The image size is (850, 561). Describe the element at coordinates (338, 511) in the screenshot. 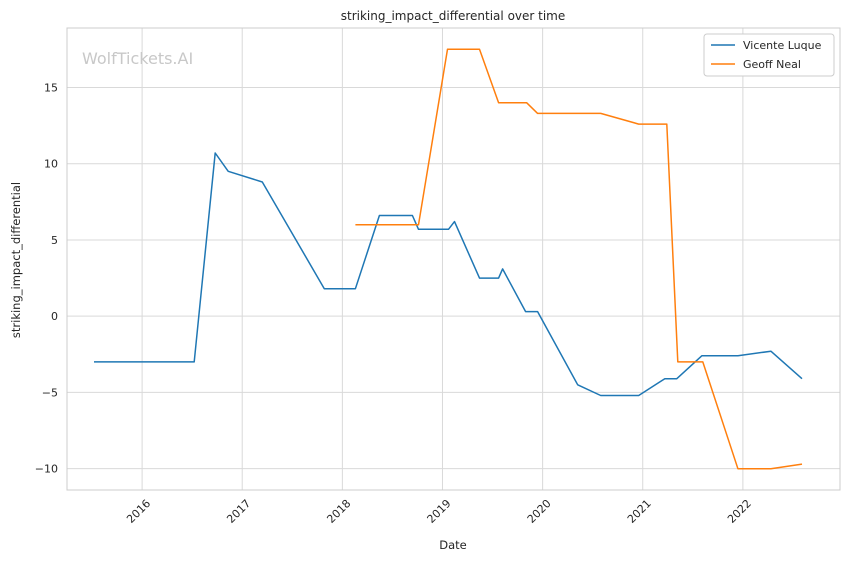

I see `x-tick-label: 2018` at that location.